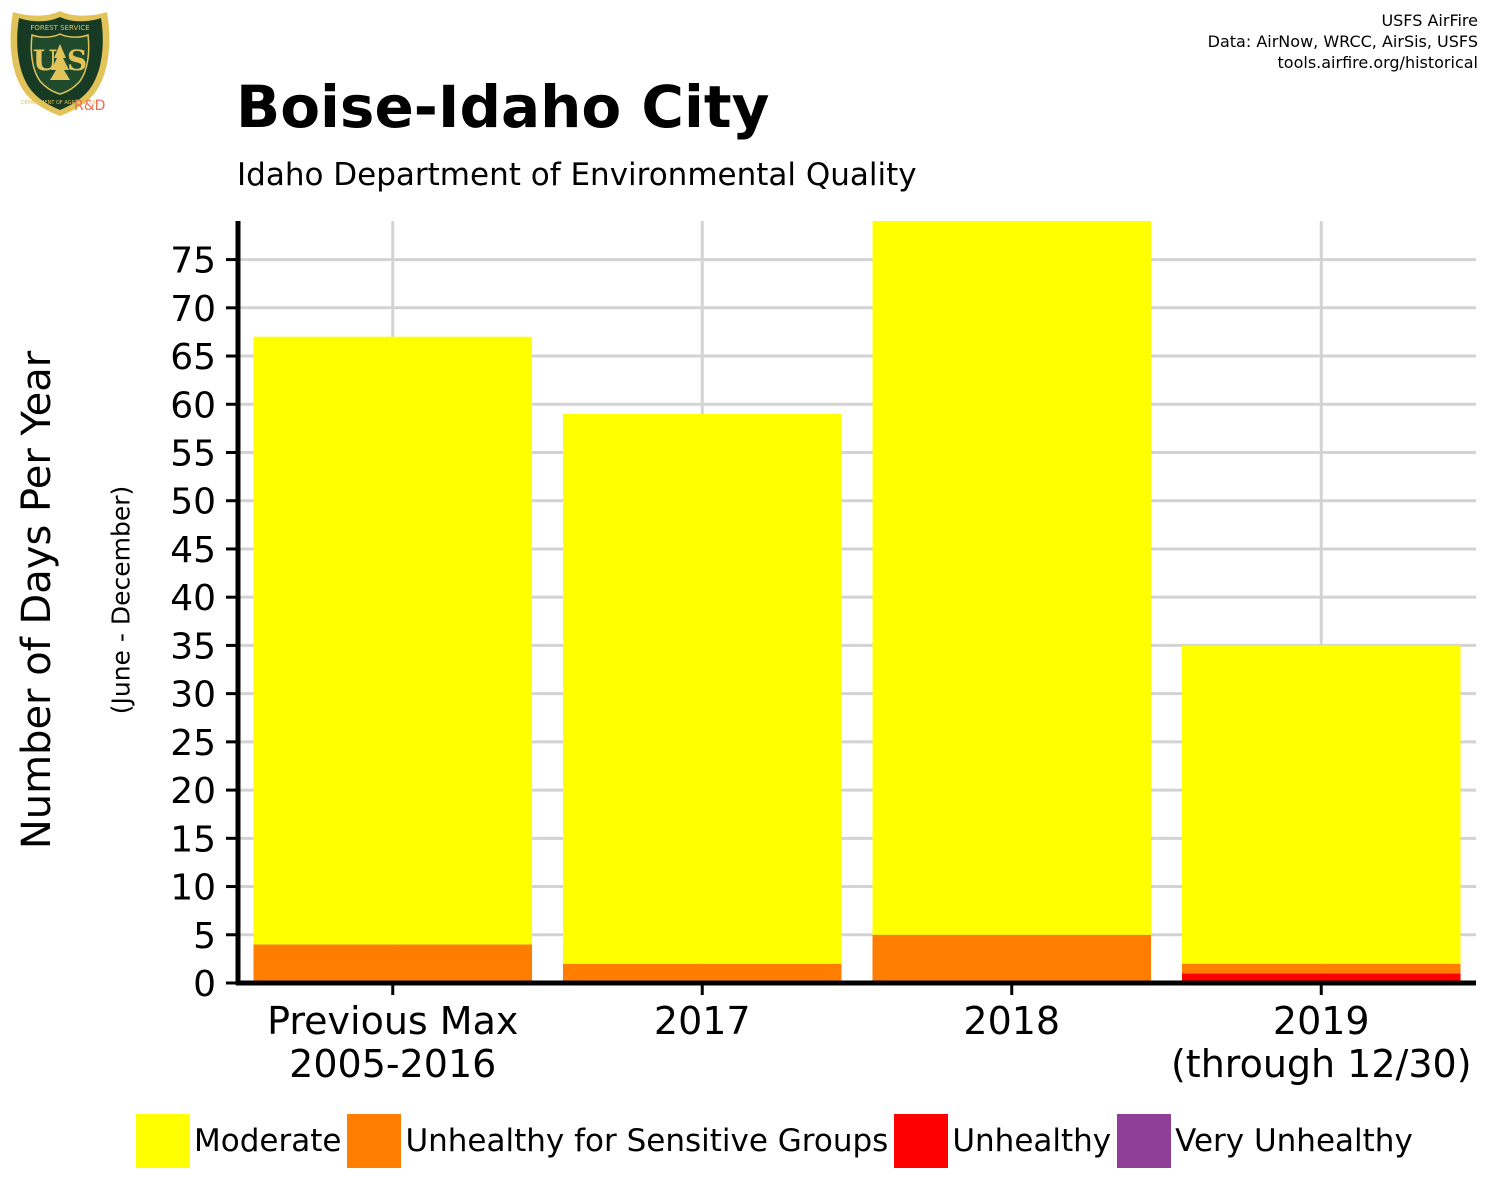  I want to click on legend-label: Unhealthy for Sensitive Groups, so click(647, 1141).